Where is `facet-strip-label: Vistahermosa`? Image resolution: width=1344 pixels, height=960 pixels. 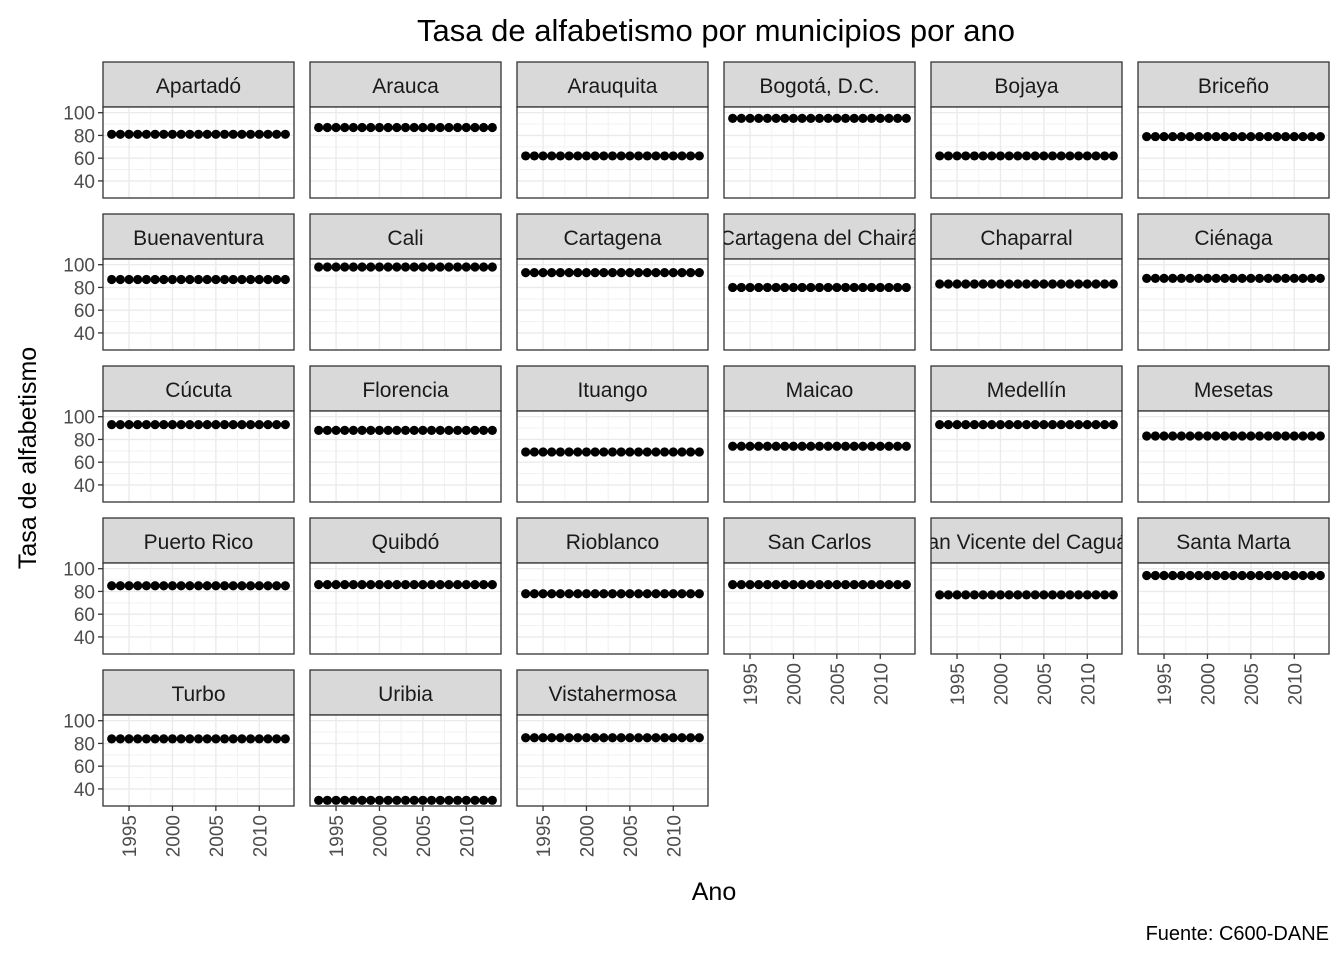
facet-strip-label: Vistahermosa is located at coordinates (612, 694).